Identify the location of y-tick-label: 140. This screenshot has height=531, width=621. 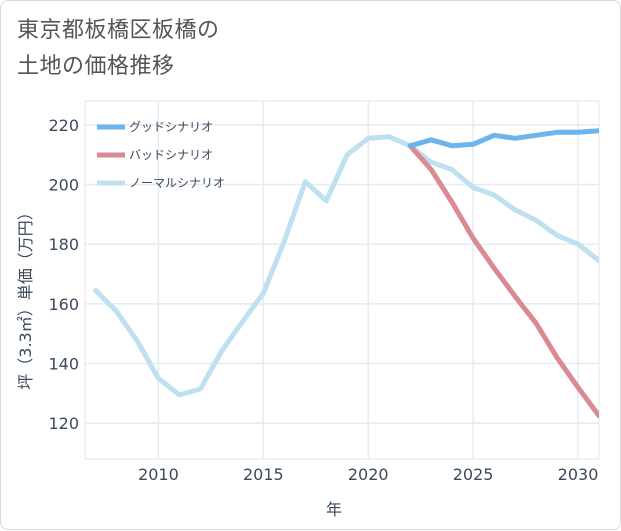
(63, 364).